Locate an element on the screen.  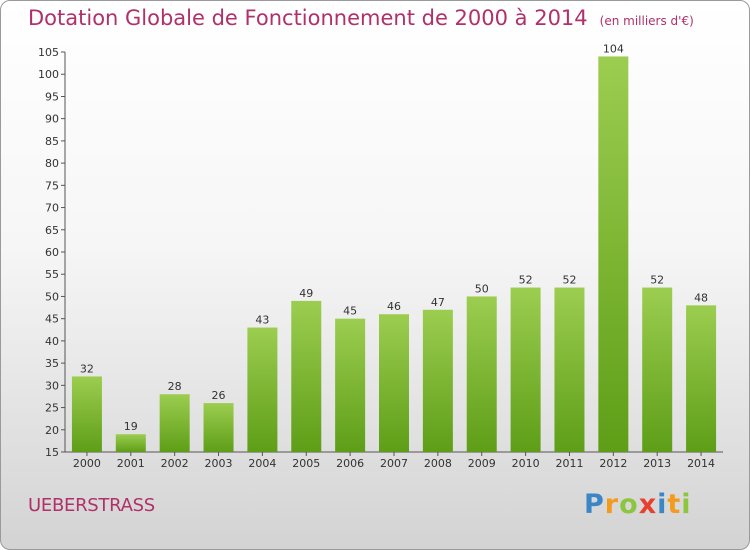
proxiti-logo: Proxiti is located at coordinates (638, 504).